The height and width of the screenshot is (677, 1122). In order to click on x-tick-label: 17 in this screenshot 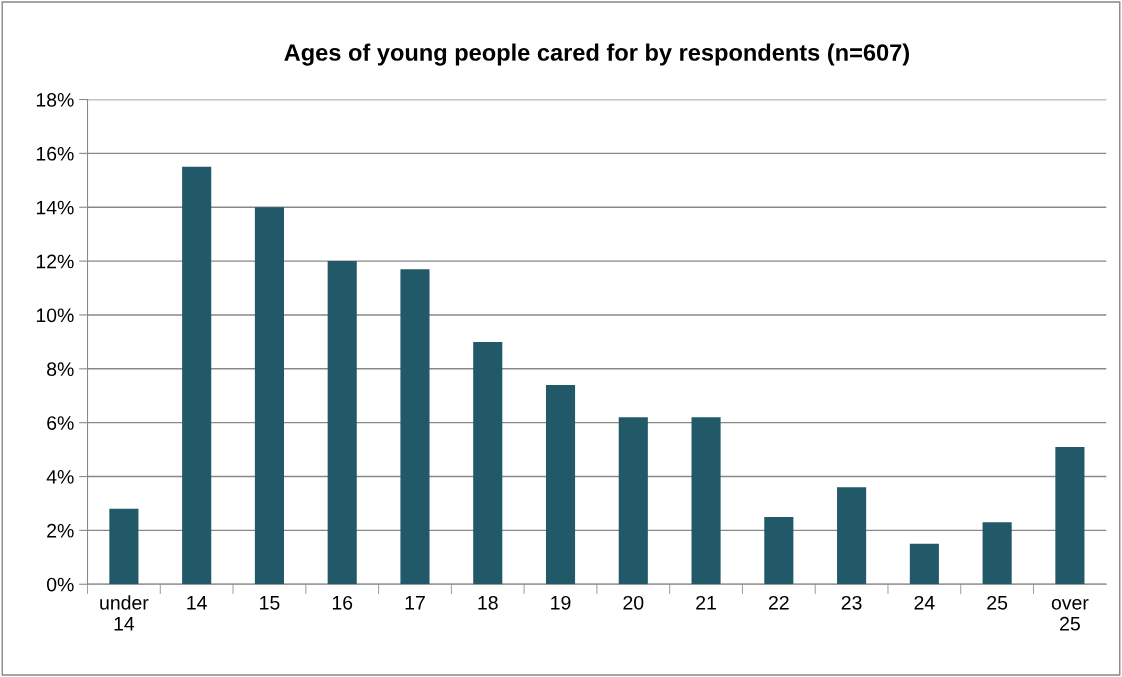, I will do `click(415, 603)`.